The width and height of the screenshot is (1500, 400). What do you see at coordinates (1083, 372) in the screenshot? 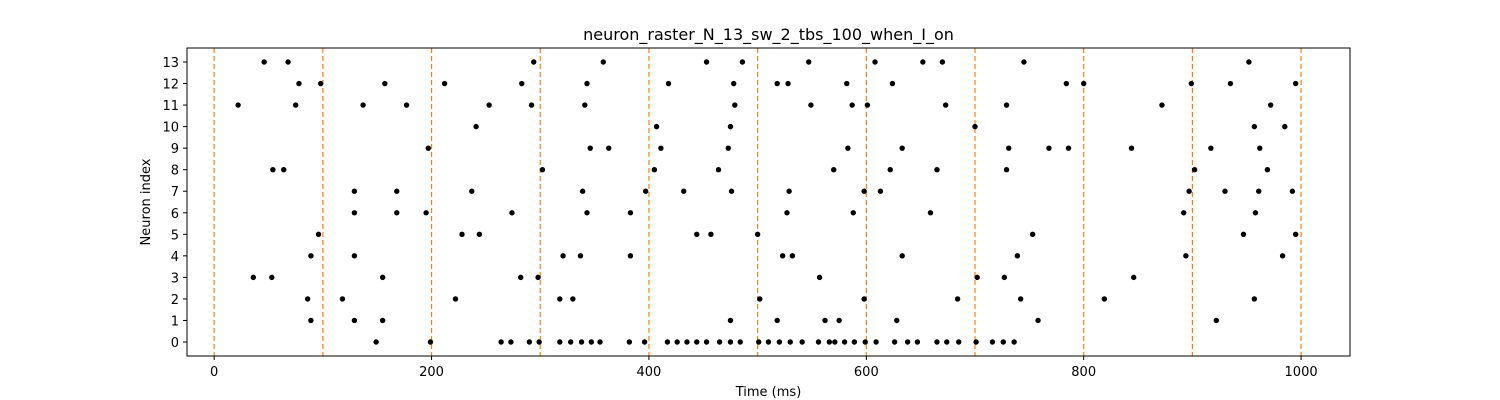
I see `x-tick-label: 800` at bounding box center [1083, 372].